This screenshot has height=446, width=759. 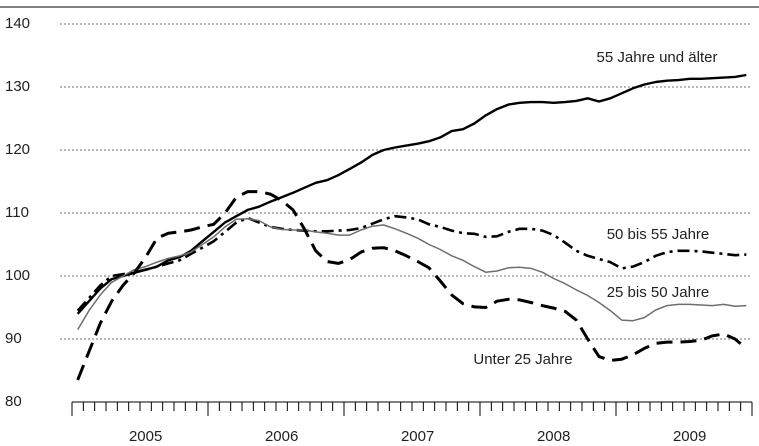 I want to click on x-tick-label: 2008, so click(x=553, y=436).